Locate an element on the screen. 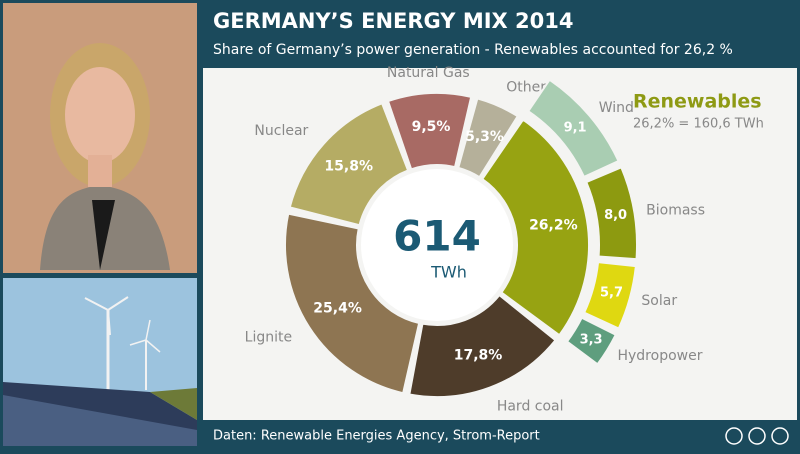 This screenshot has width=800, height=454. title: GERMANY’S ENERGY MIX 2014 is located at coordinates (393, 21).